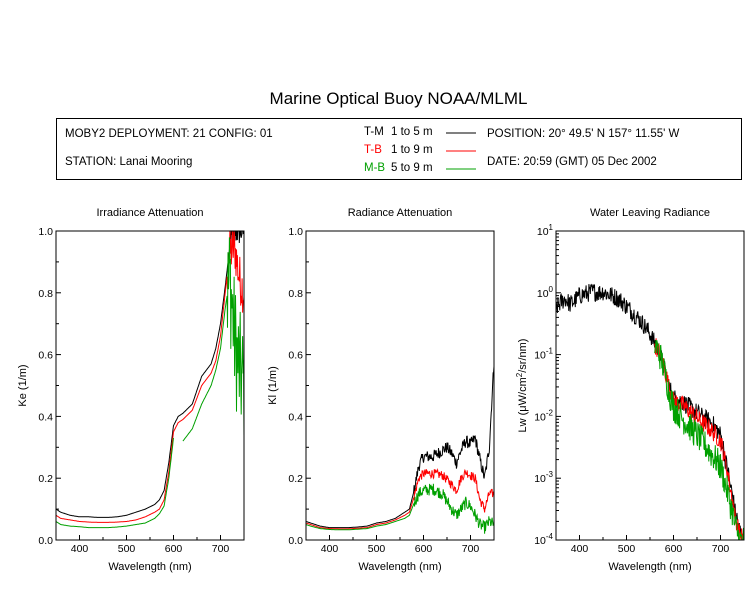  What do you see at coordinates (572, 162) in the screenshot?
I see `date-text: DATE: 20:59 (GMT) 05 Dec 2002` at bounding box center [572, 162].